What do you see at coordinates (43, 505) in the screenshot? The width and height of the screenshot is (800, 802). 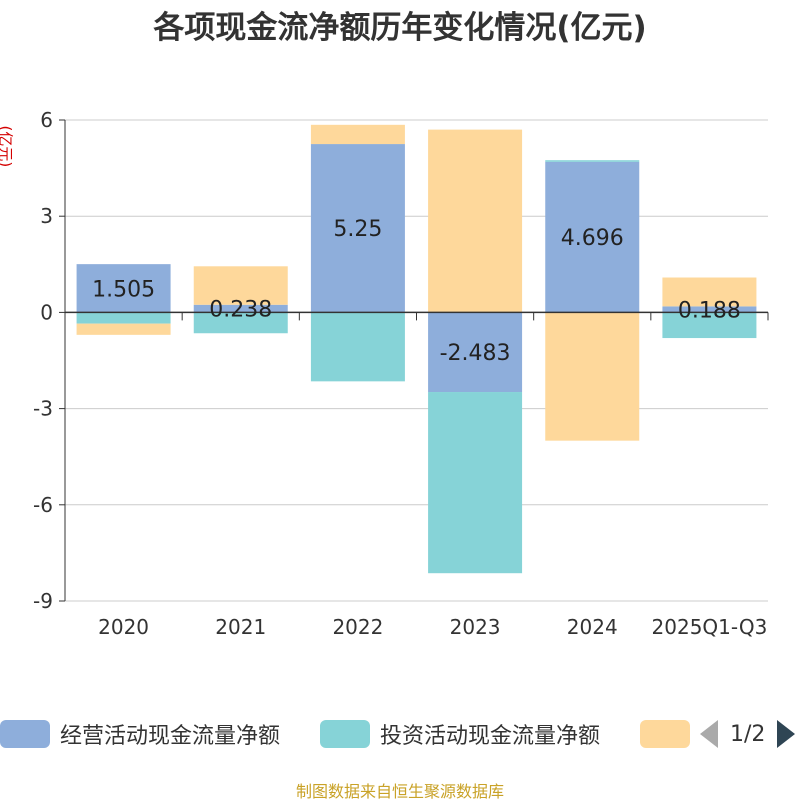 I see `y-tick-label: -6` at bounding box center [43, 505].